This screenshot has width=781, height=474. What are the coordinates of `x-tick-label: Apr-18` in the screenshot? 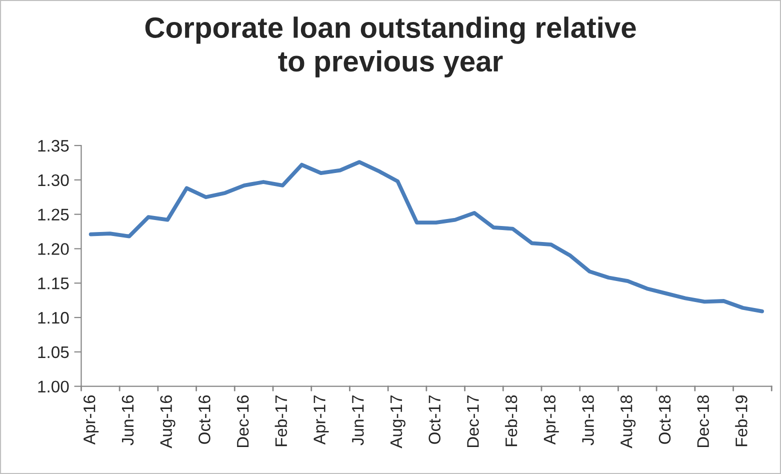 It's located at (551, 420).